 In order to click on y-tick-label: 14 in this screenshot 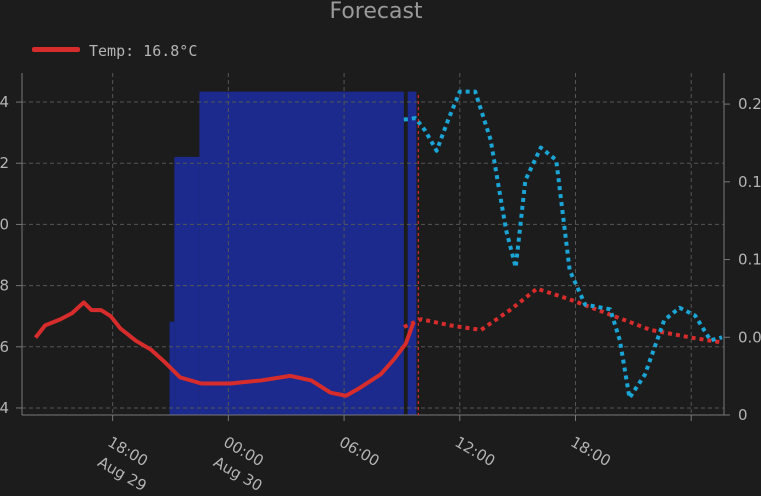, I will do `click(4, 408)`.